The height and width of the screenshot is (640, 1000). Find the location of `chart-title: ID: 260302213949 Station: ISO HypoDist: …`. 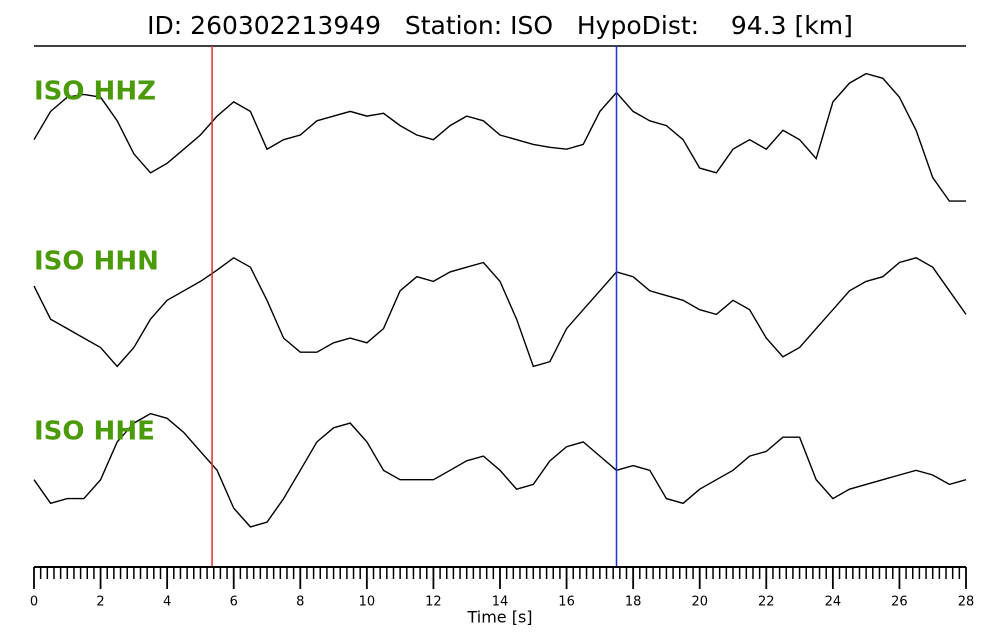

chart-title: ID: 260302213949 Station: ISO HypoDist: … is located at coordinates (500, 25).